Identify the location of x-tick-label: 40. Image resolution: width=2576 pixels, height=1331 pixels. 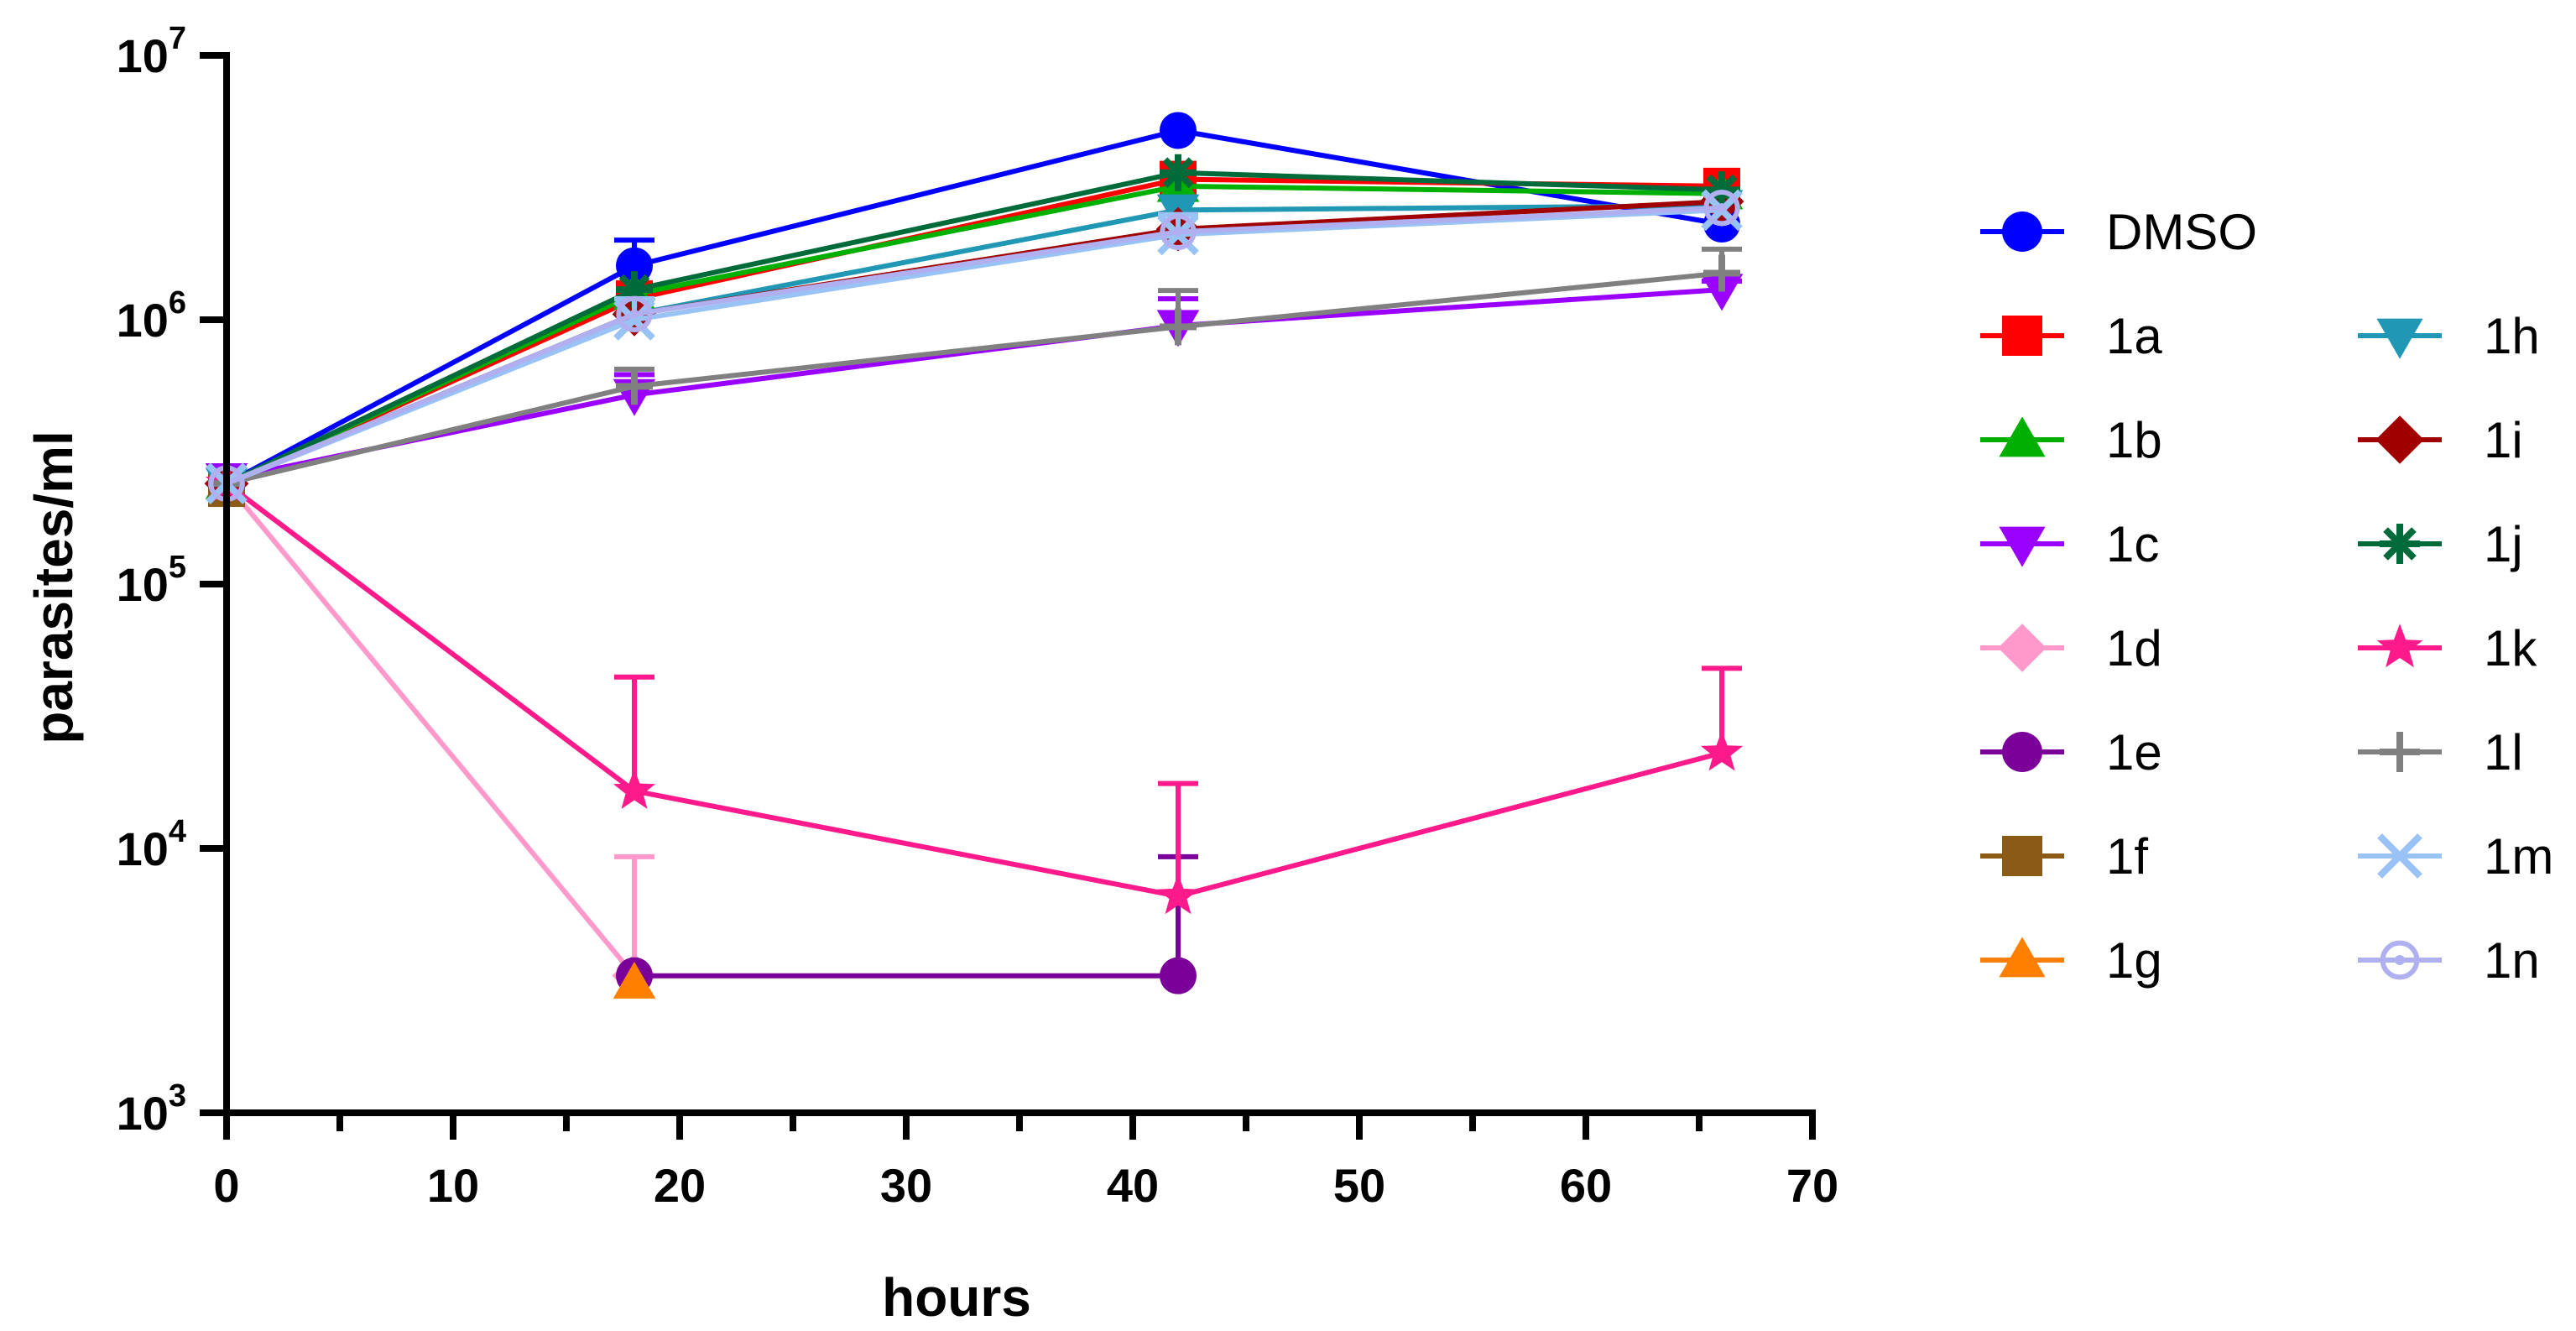
(1133, 1185).